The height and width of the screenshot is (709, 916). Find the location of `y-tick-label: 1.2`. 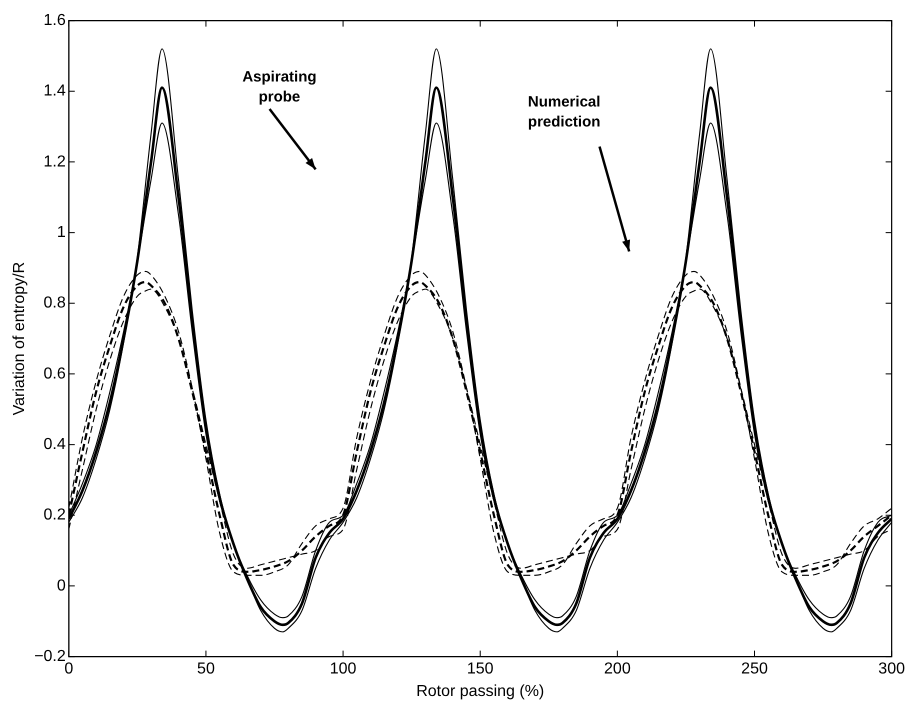

y-tick-label: 1.2 is located at coordinates (55, 161).